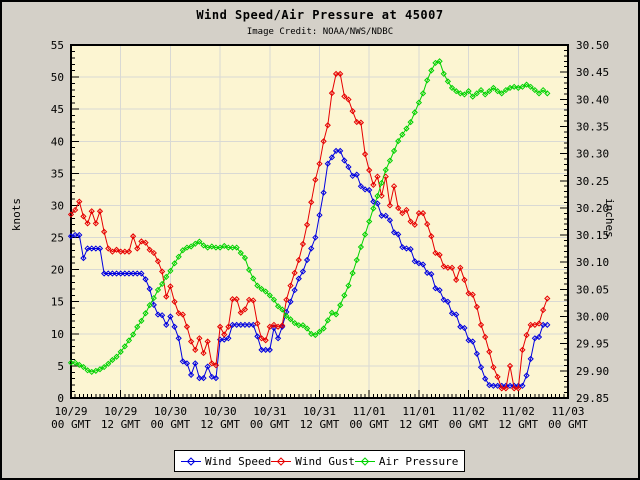  I want to click on svg-text: 0, so click(60, 398).